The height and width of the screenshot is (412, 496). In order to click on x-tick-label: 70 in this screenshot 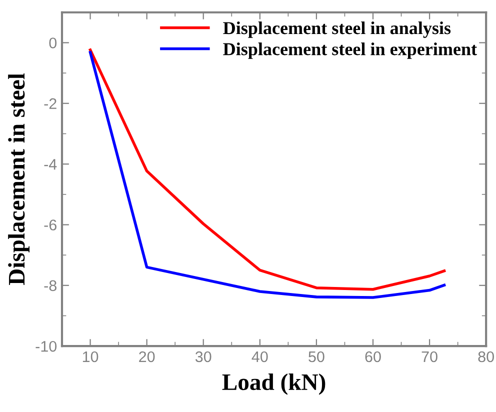, I will do `click(430, 356)`.